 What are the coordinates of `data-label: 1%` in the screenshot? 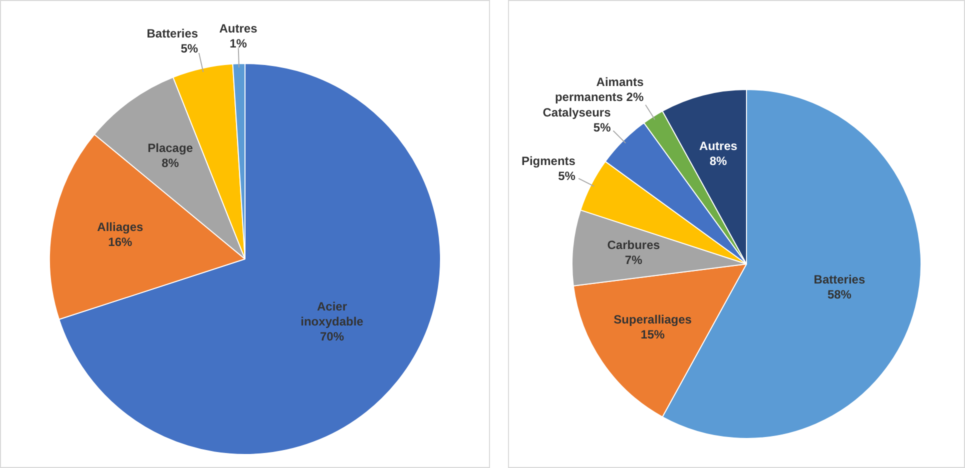 It's located at (239, 43).